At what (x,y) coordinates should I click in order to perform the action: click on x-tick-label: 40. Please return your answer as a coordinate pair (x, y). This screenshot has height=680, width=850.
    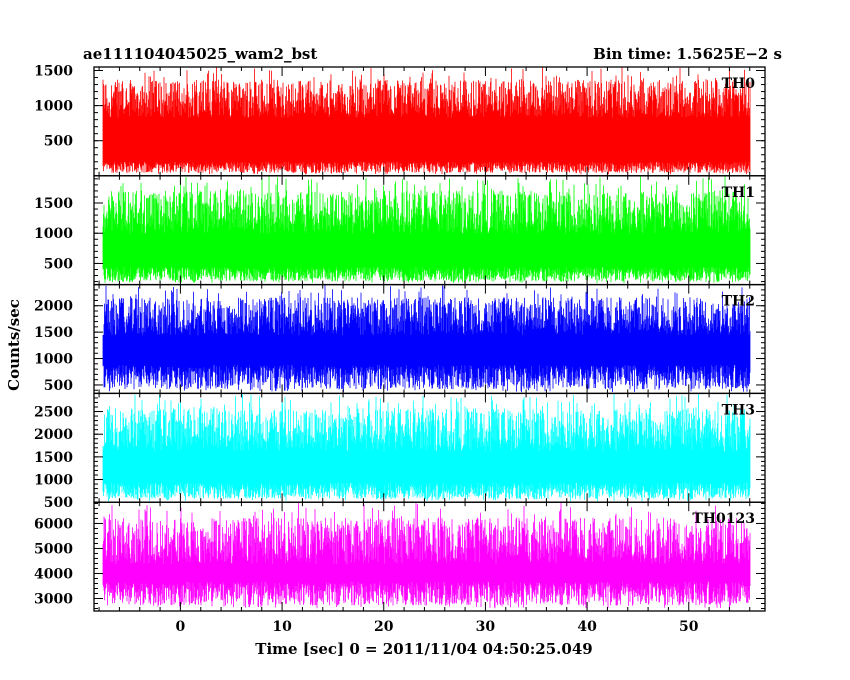
    Looking at the image, I should click on (587, 627).